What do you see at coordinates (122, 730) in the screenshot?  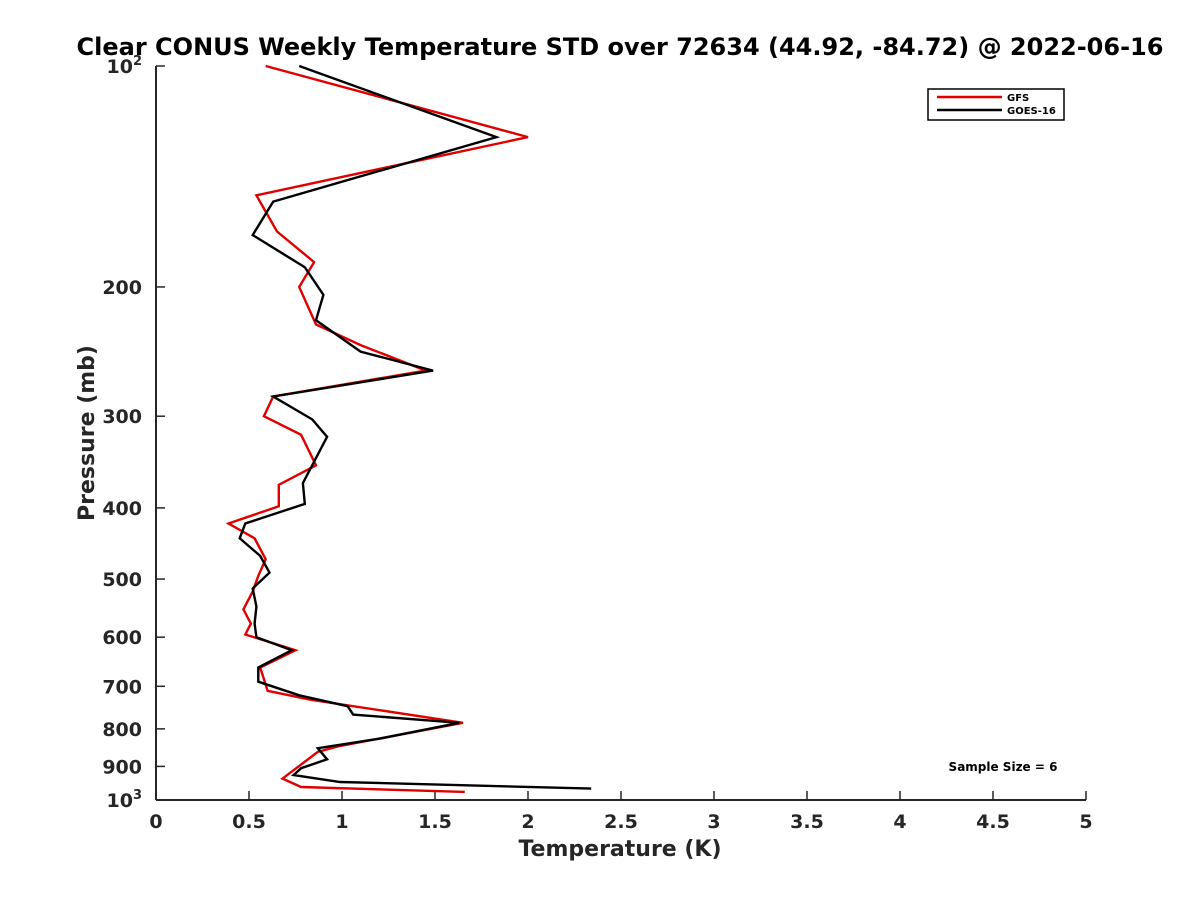 I see `y-tick-label: 800` at bounding box center [122, 730].